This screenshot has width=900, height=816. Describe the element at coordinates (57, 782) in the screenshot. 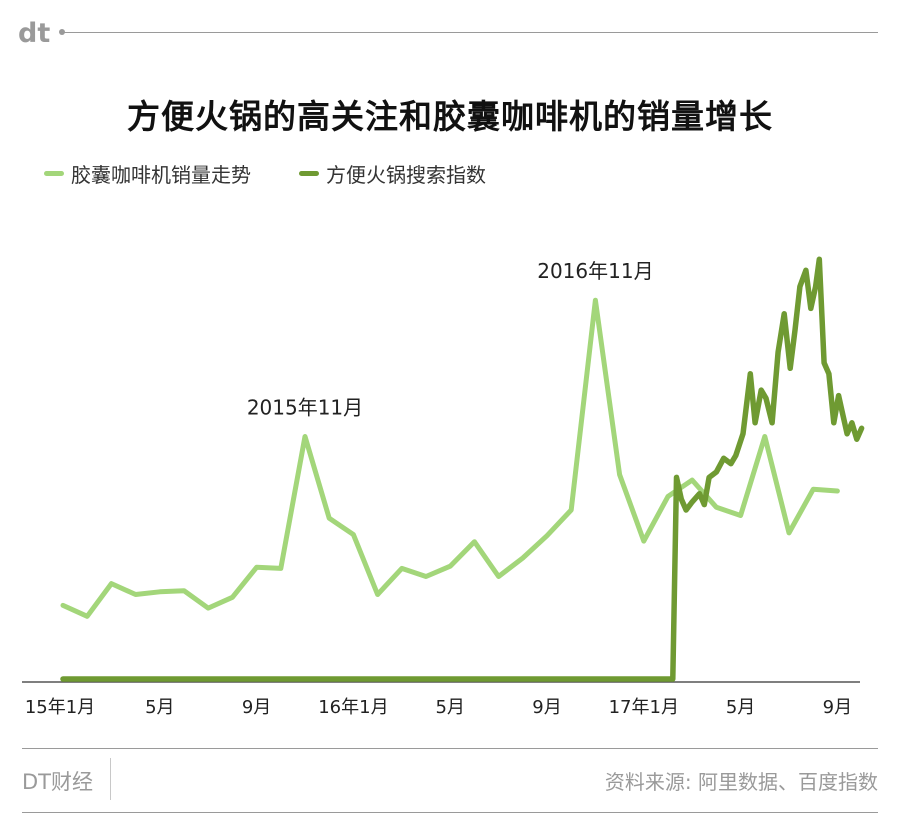

I see `footer-brand: DT财经` at that location.